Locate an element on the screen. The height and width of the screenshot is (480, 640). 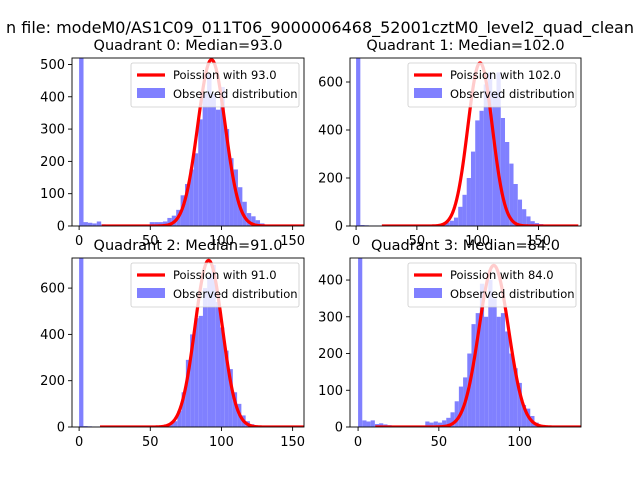
y-tick-label: 300 is located at coordinates (52, 130).